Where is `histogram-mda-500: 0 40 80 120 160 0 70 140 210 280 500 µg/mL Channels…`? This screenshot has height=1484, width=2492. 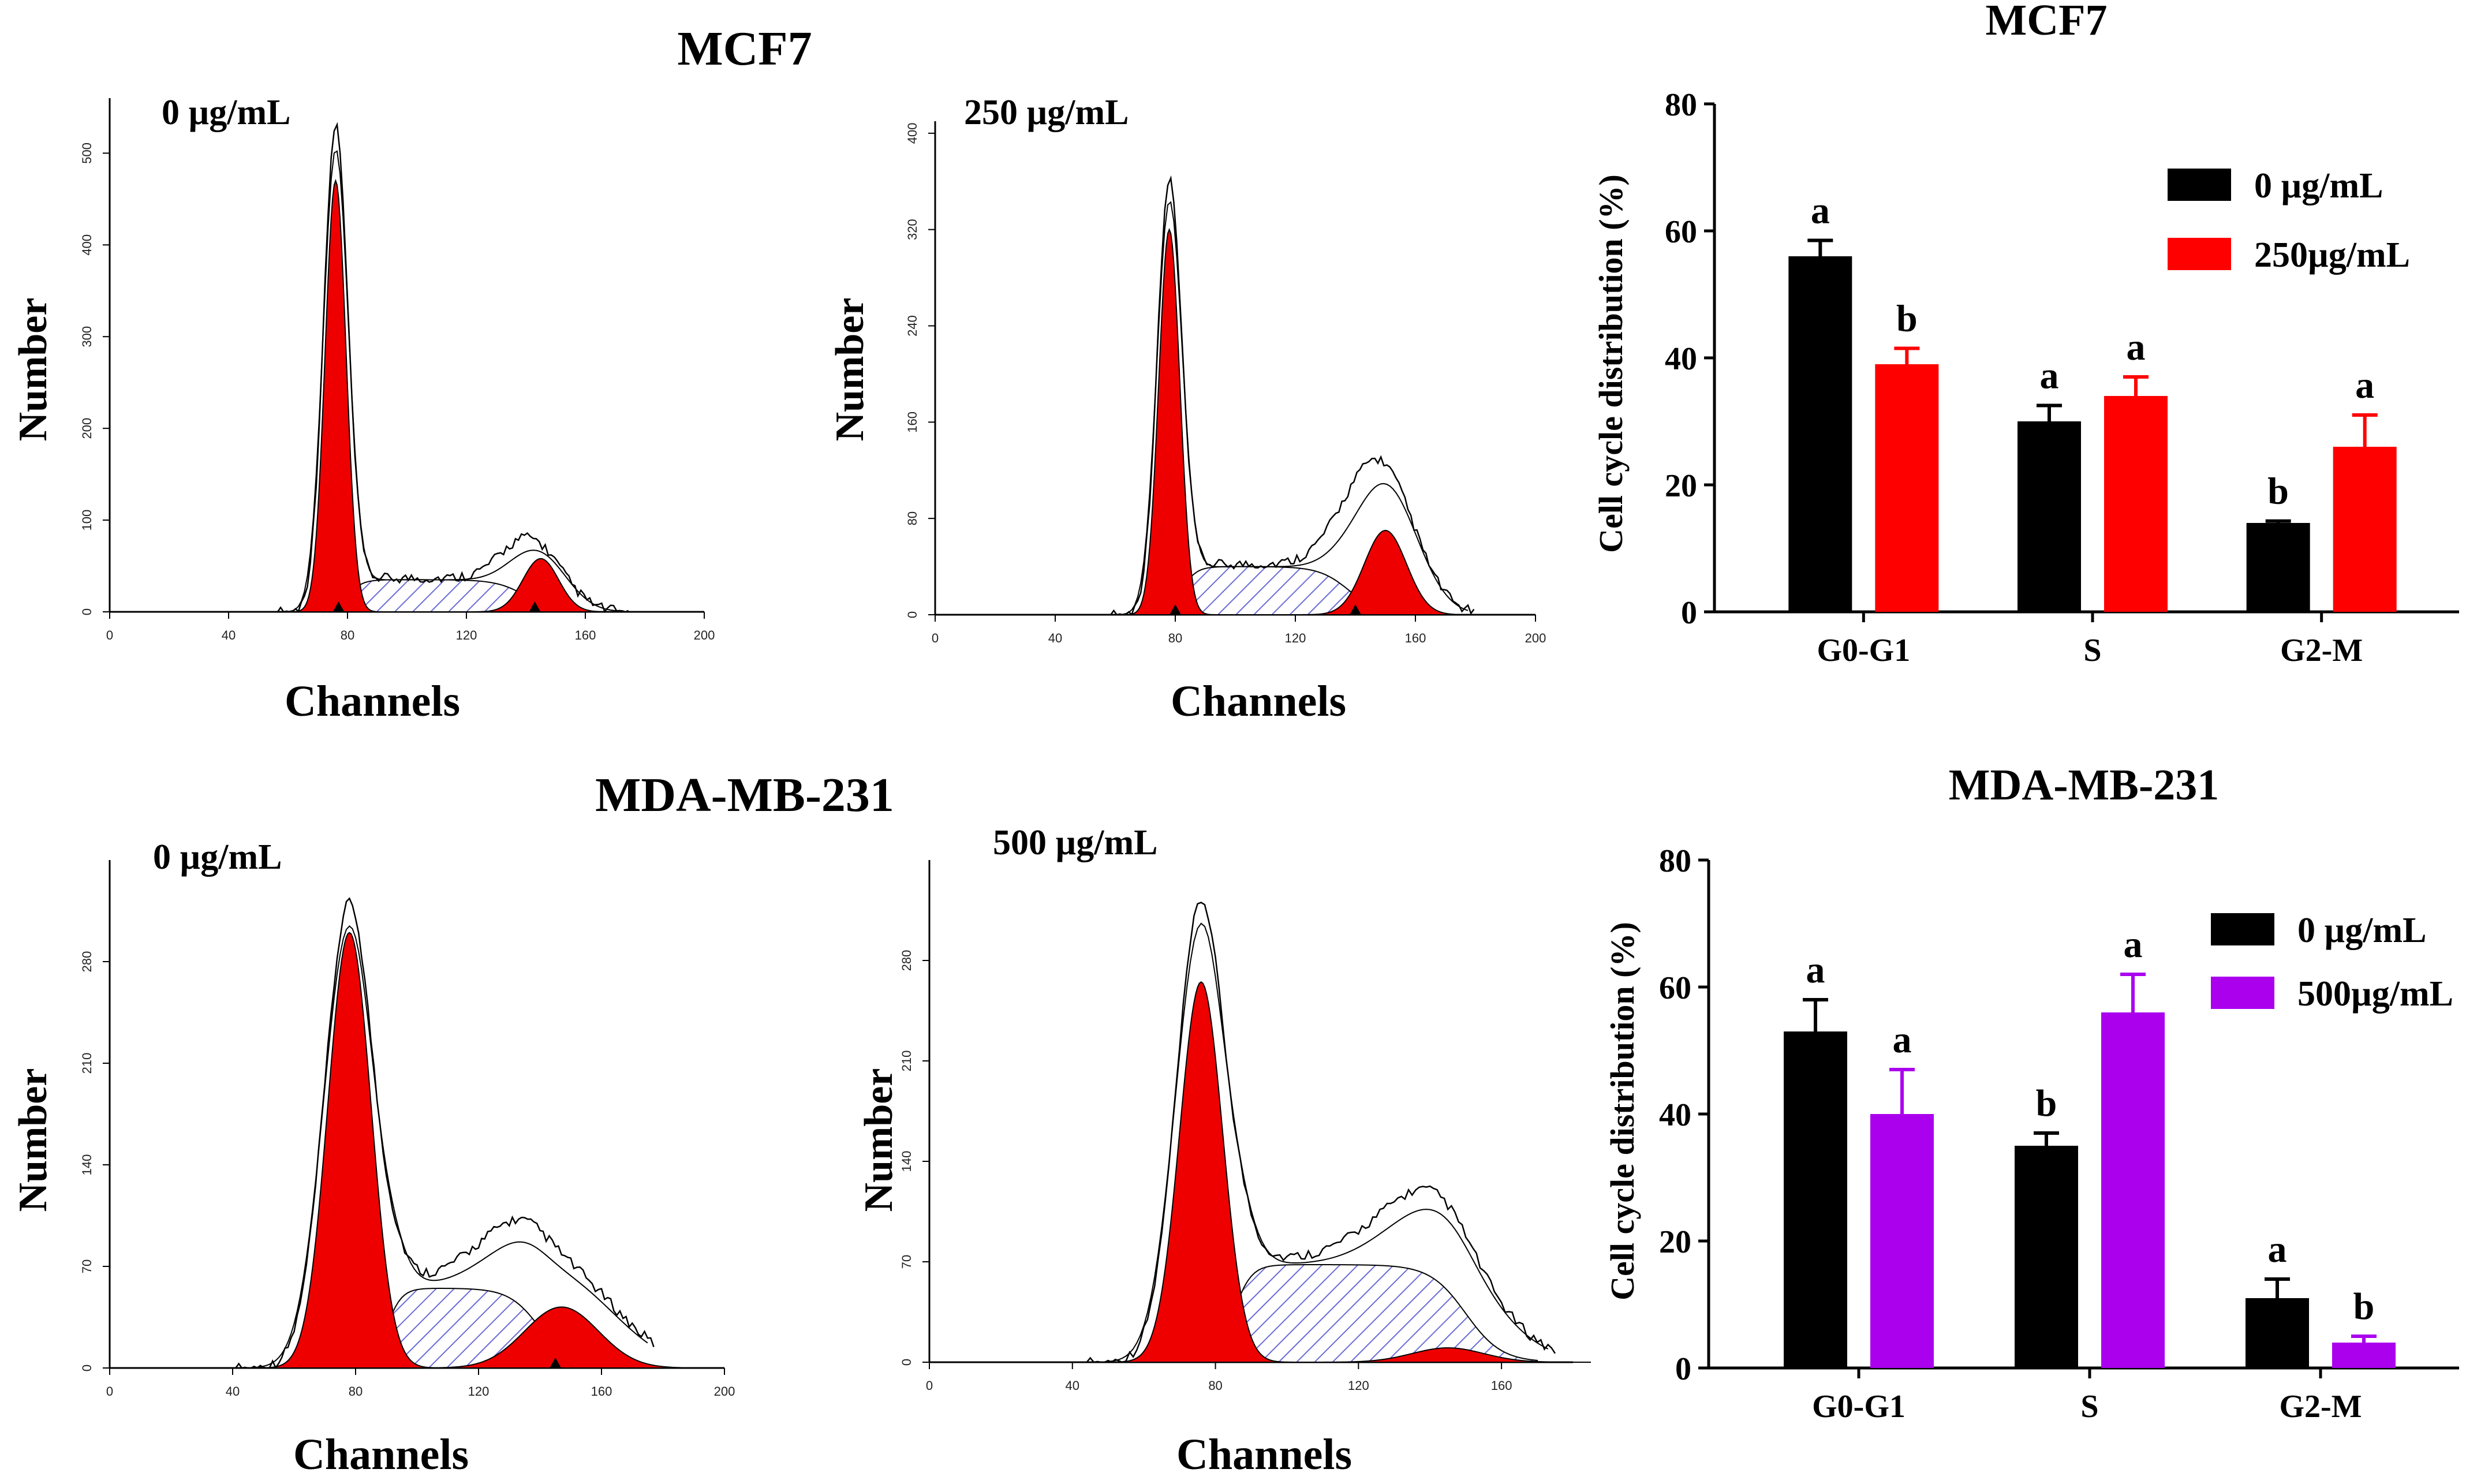 histogram-mda-500: 0 40 80 120 160 0 70 140 210 280 500 µg/mL Channels… is located at coordinates (1224, 1151).